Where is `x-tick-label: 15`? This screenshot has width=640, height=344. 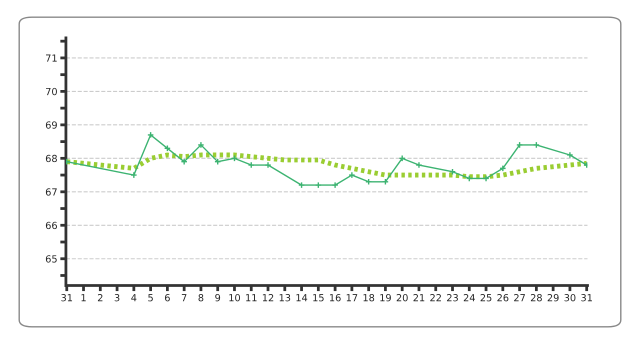
x-tick-label: 15 is located at coordinates (318, 298).